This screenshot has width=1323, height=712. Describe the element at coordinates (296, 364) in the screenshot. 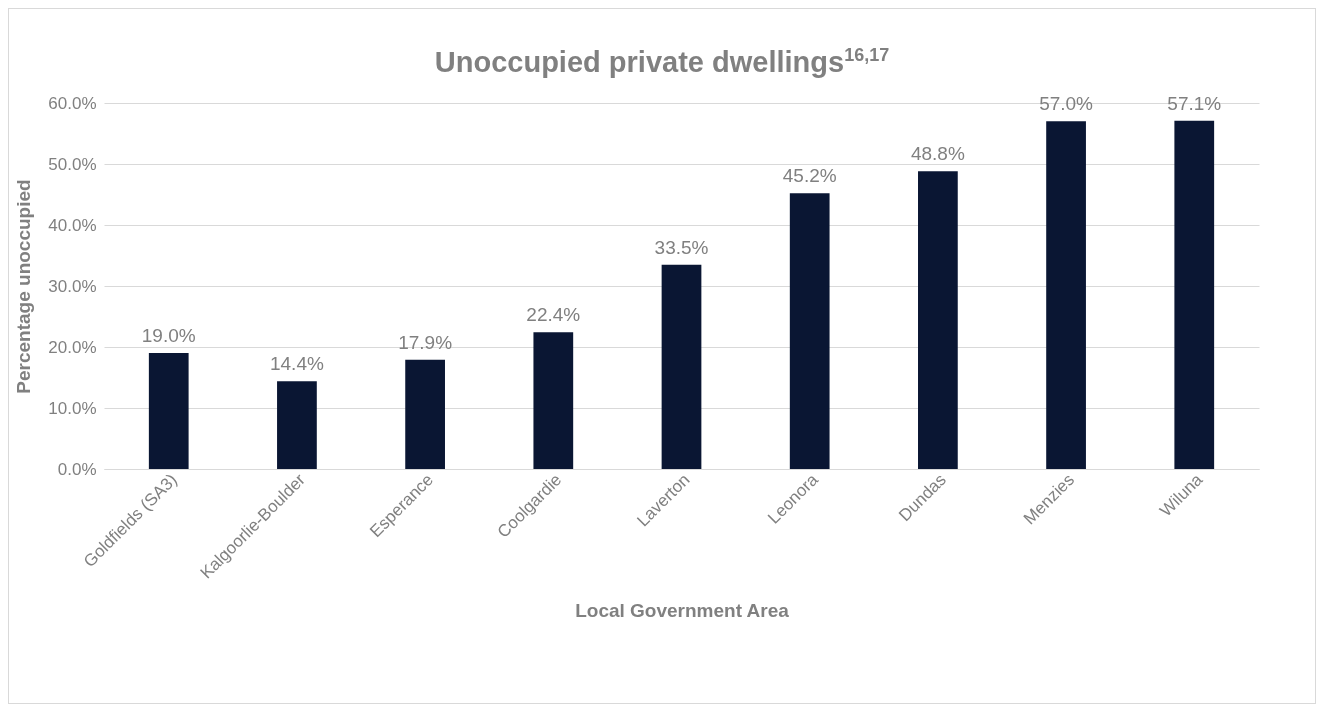

I see `data-label: 14.4%` at that location.